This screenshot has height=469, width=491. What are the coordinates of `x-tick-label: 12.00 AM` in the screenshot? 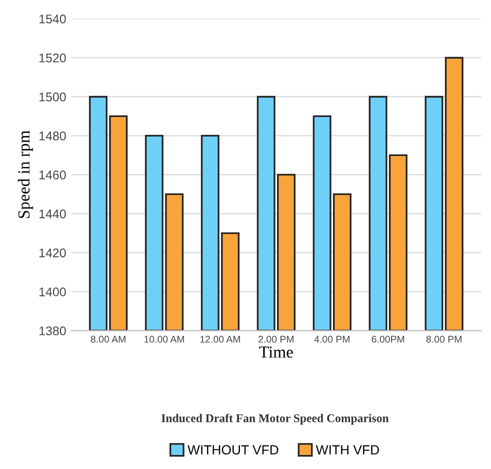 It's located at (220, 339).